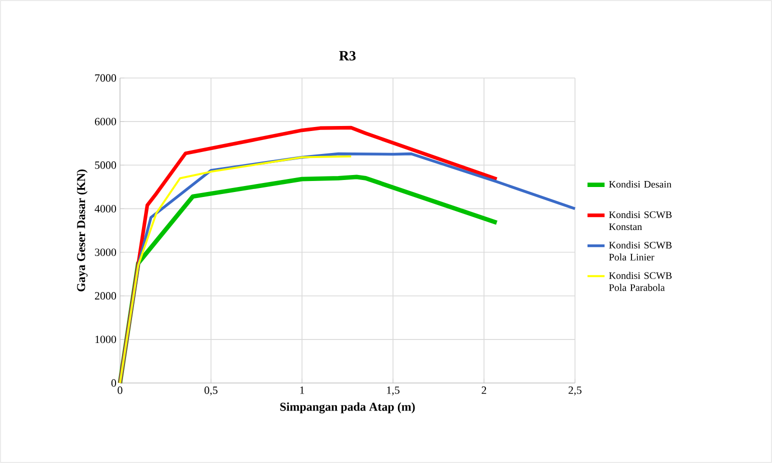 This screenshot has height=463, width=772. I want to click on x-tick-label: 1, so click(302, 390).